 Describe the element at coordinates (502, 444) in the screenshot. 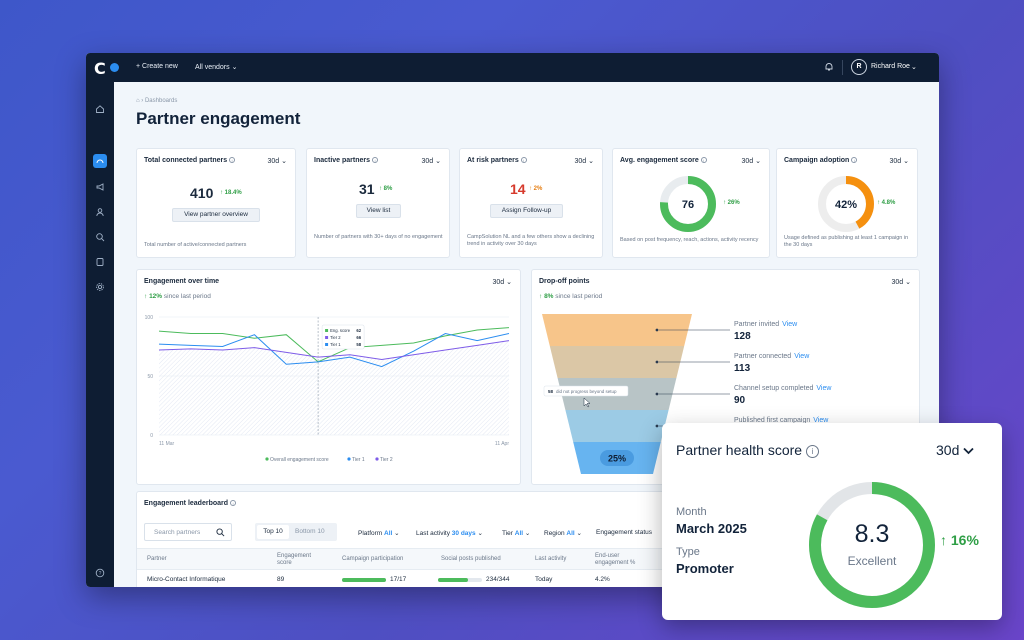

I see `x-tick-label: 11 Apr` at that location.